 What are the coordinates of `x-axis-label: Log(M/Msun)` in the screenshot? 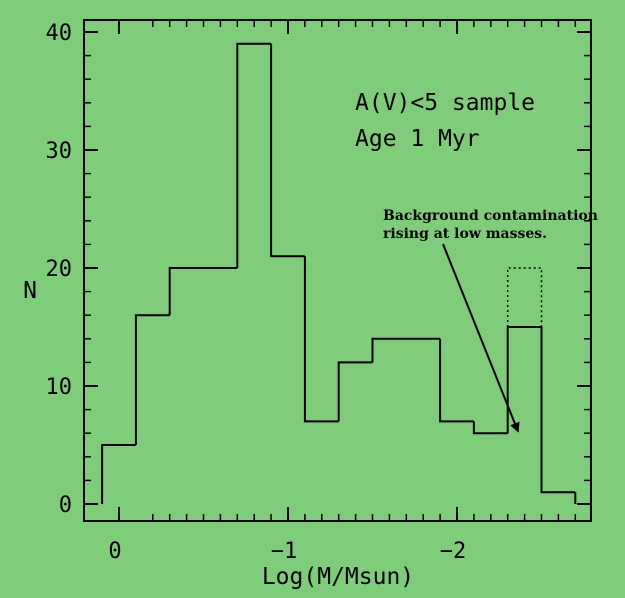 It's located at (338, 577).